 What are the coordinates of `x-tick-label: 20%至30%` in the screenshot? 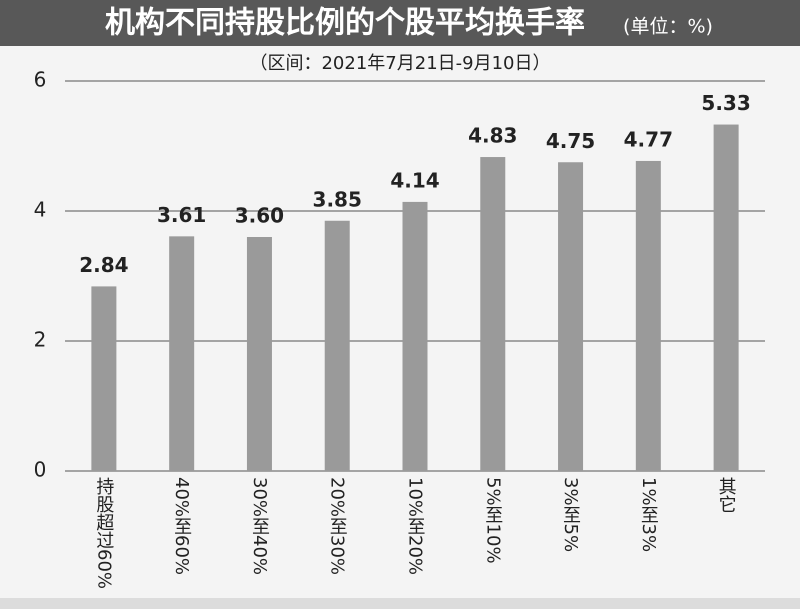 It's located at (337, 526).